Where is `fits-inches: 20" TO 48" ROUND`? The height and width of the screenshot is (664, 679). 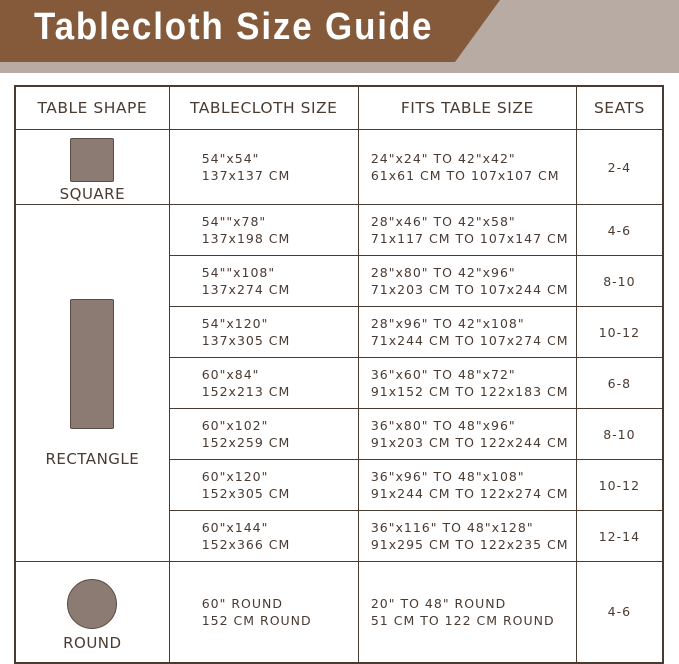
fits-inches: 20" TO 48" ROUND is located at coordinates (438, 603).